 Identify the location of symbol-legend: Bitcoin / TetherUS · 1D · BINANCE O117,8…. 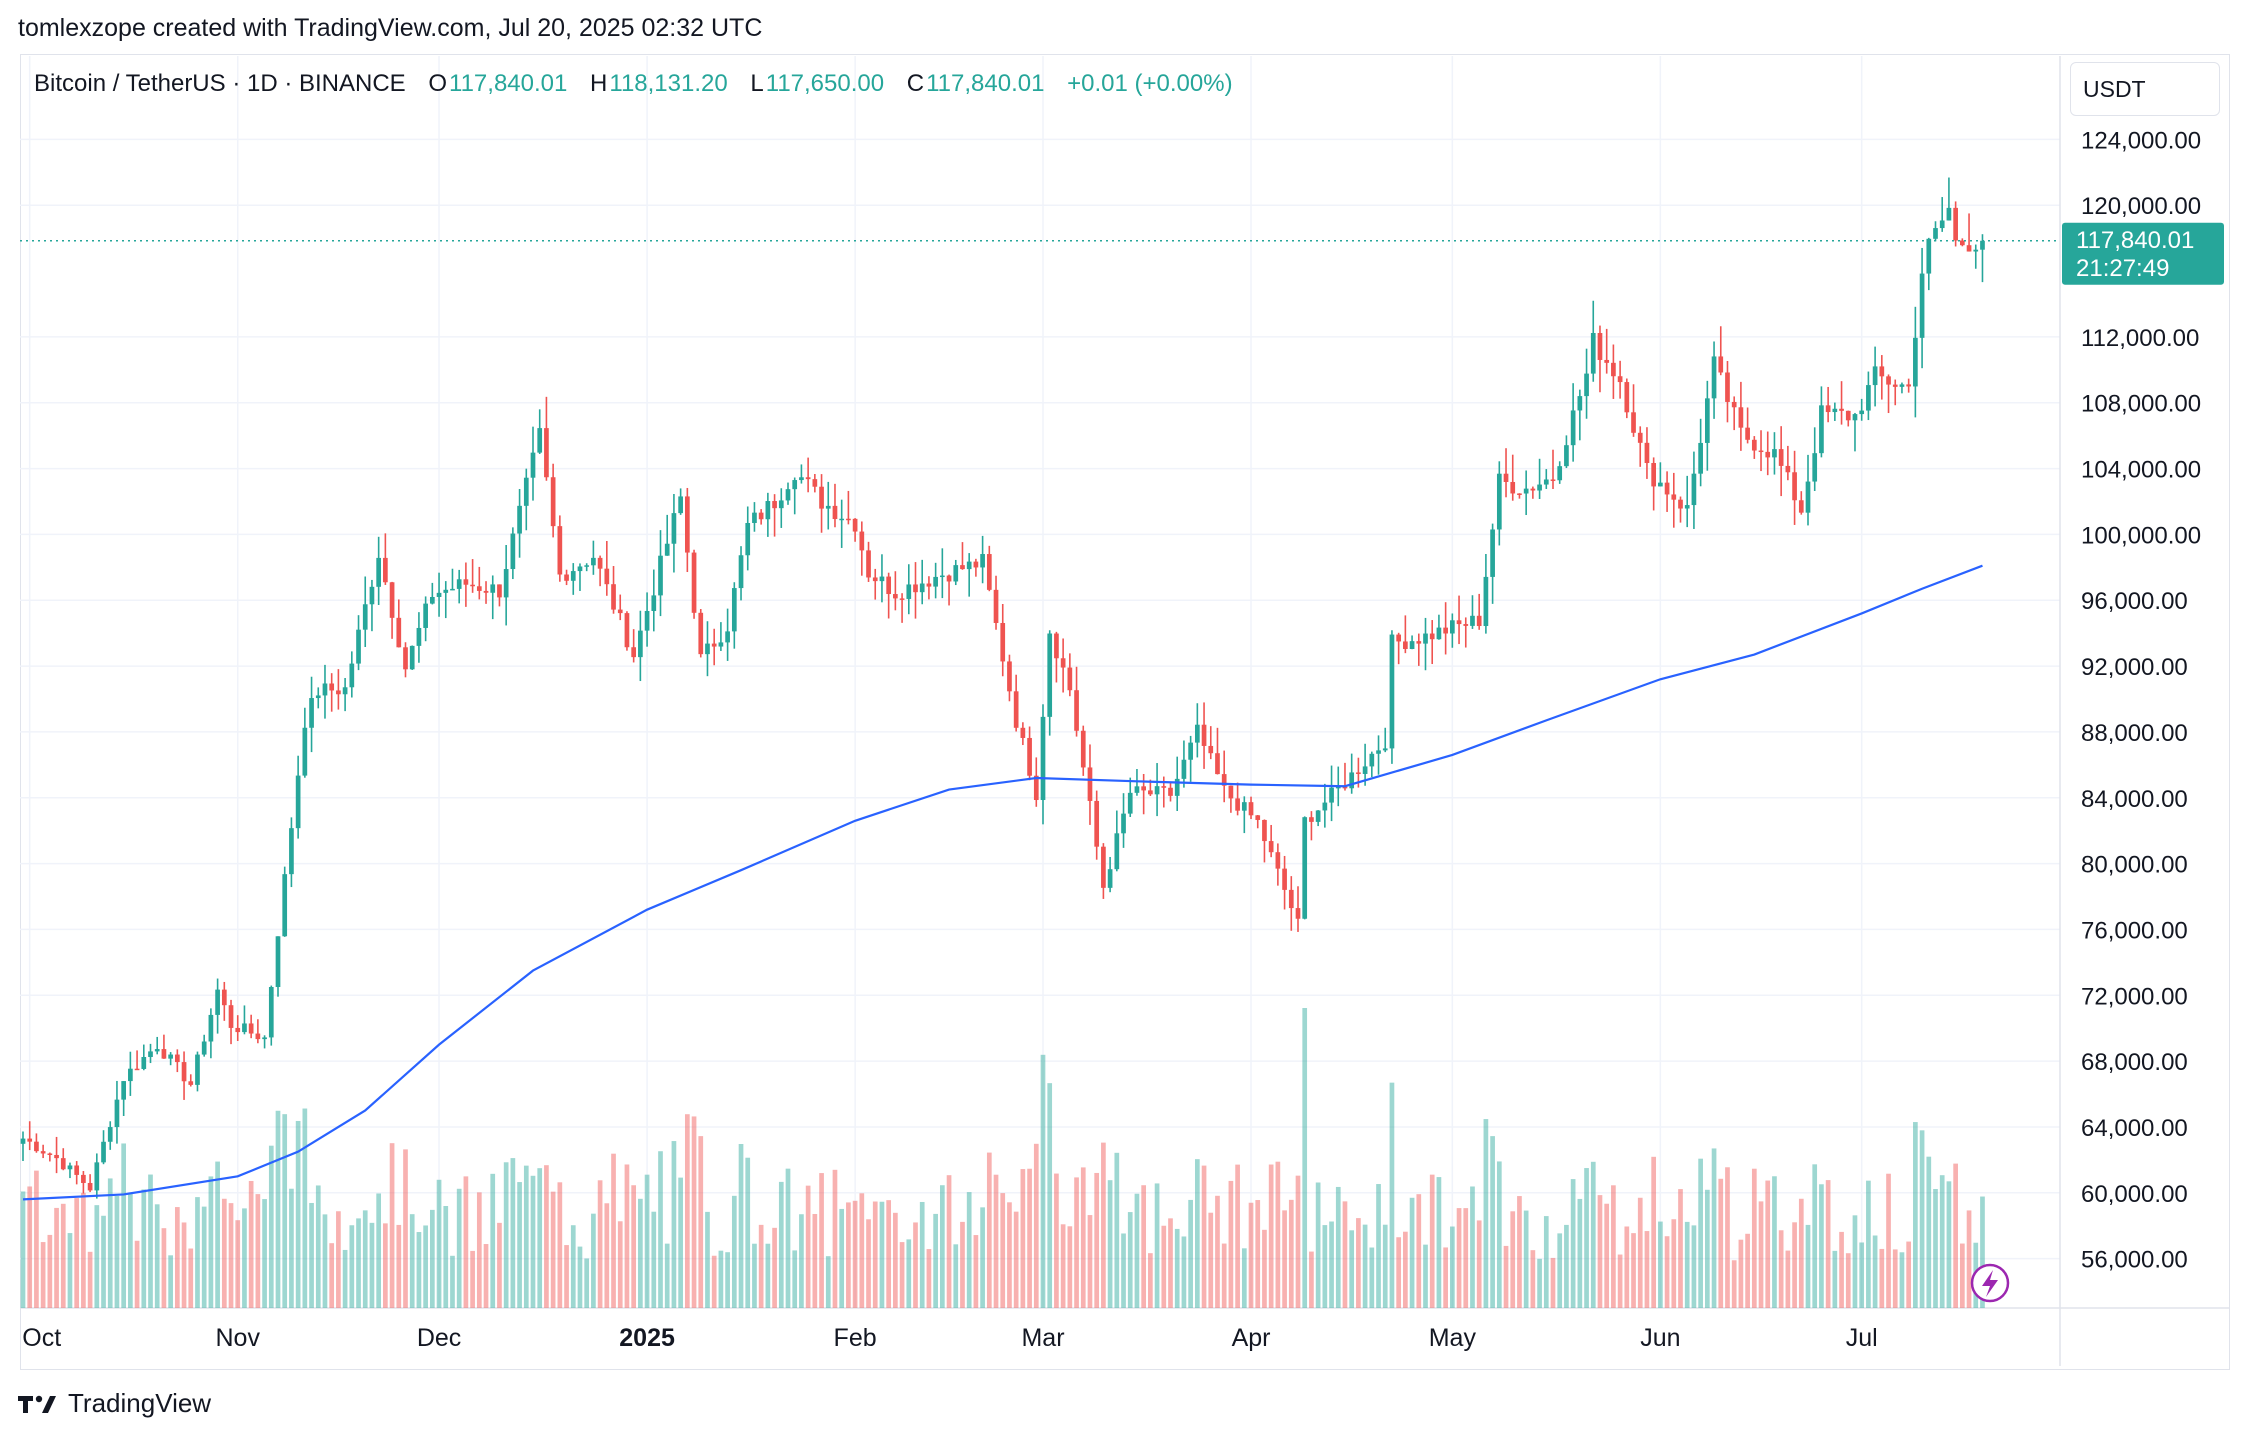
(634, 84).